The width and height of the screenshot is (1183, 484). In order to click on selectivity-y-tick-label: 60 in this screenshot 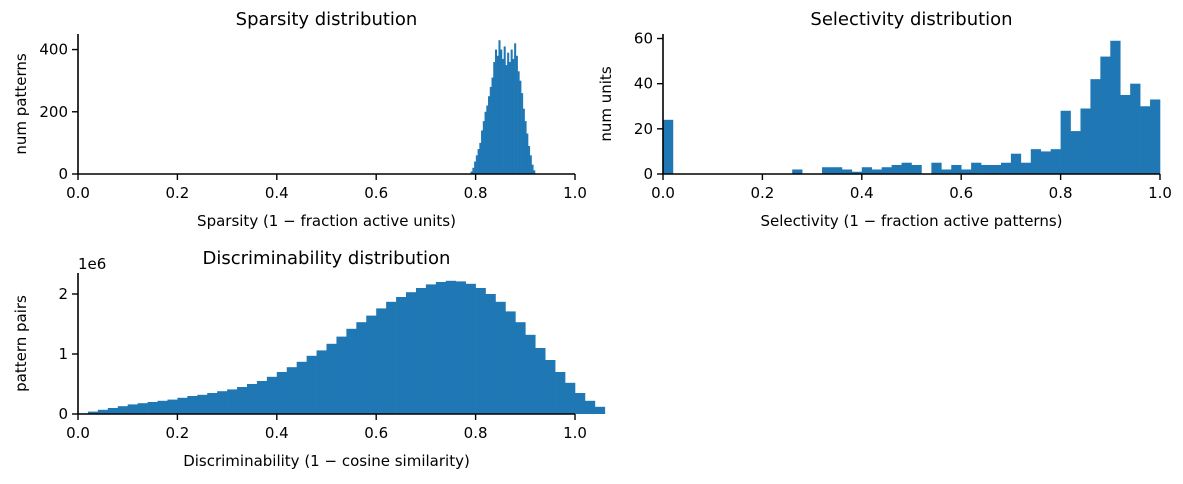, I will do `click(643, 39)`.